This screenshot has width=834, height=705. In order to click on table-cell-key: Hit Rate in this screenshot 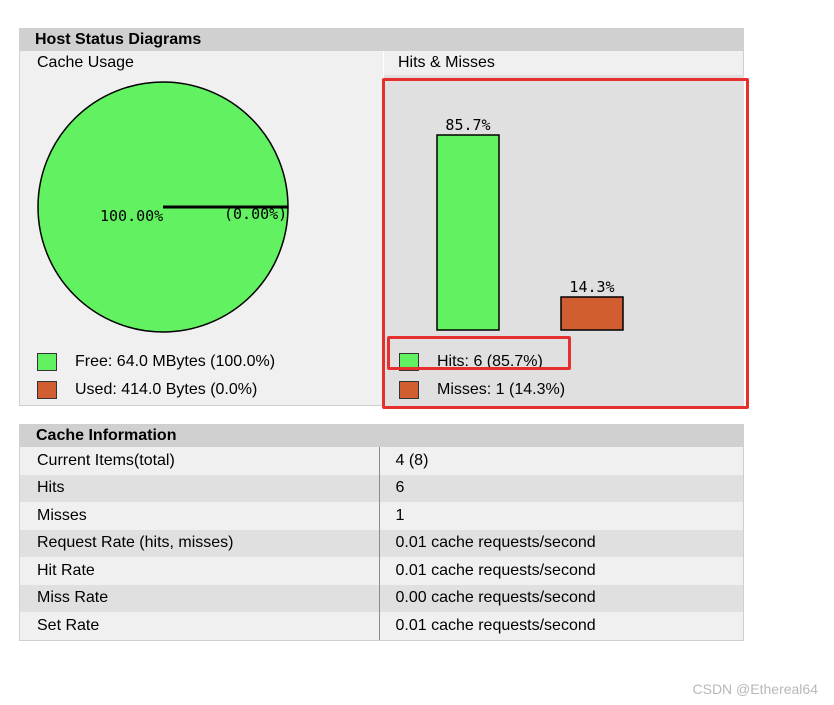, I will do `click(200, 571)`.